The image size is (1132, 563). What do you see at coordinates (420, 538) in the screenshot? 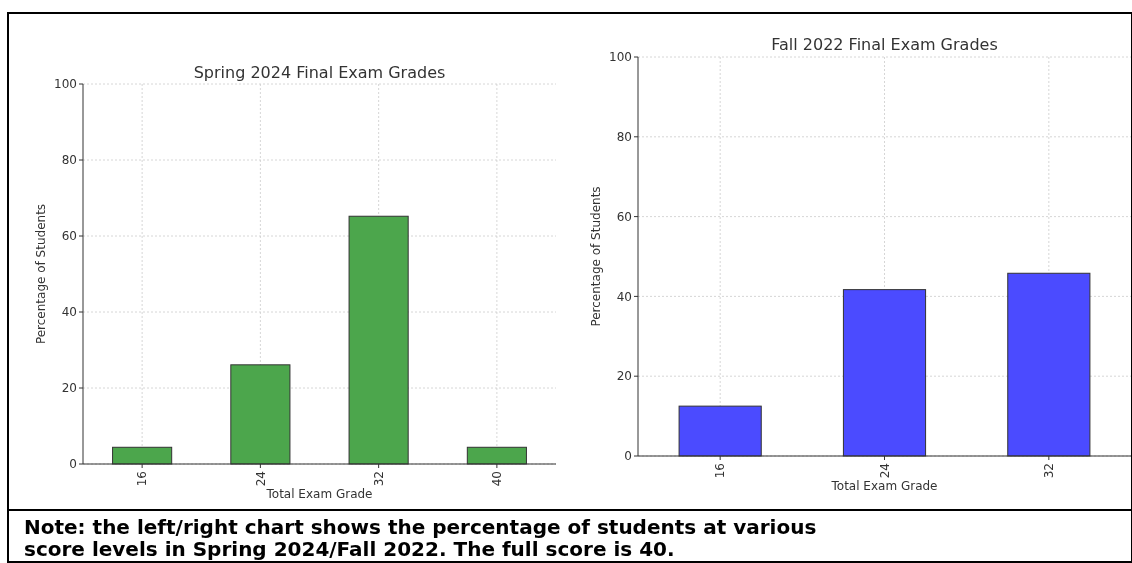
I see `text: Note: the left/right chart shows the percentage of students at various score levels in Spring 2024/Fall 2022. The full score is 40.` at bounding box center [420, 538].